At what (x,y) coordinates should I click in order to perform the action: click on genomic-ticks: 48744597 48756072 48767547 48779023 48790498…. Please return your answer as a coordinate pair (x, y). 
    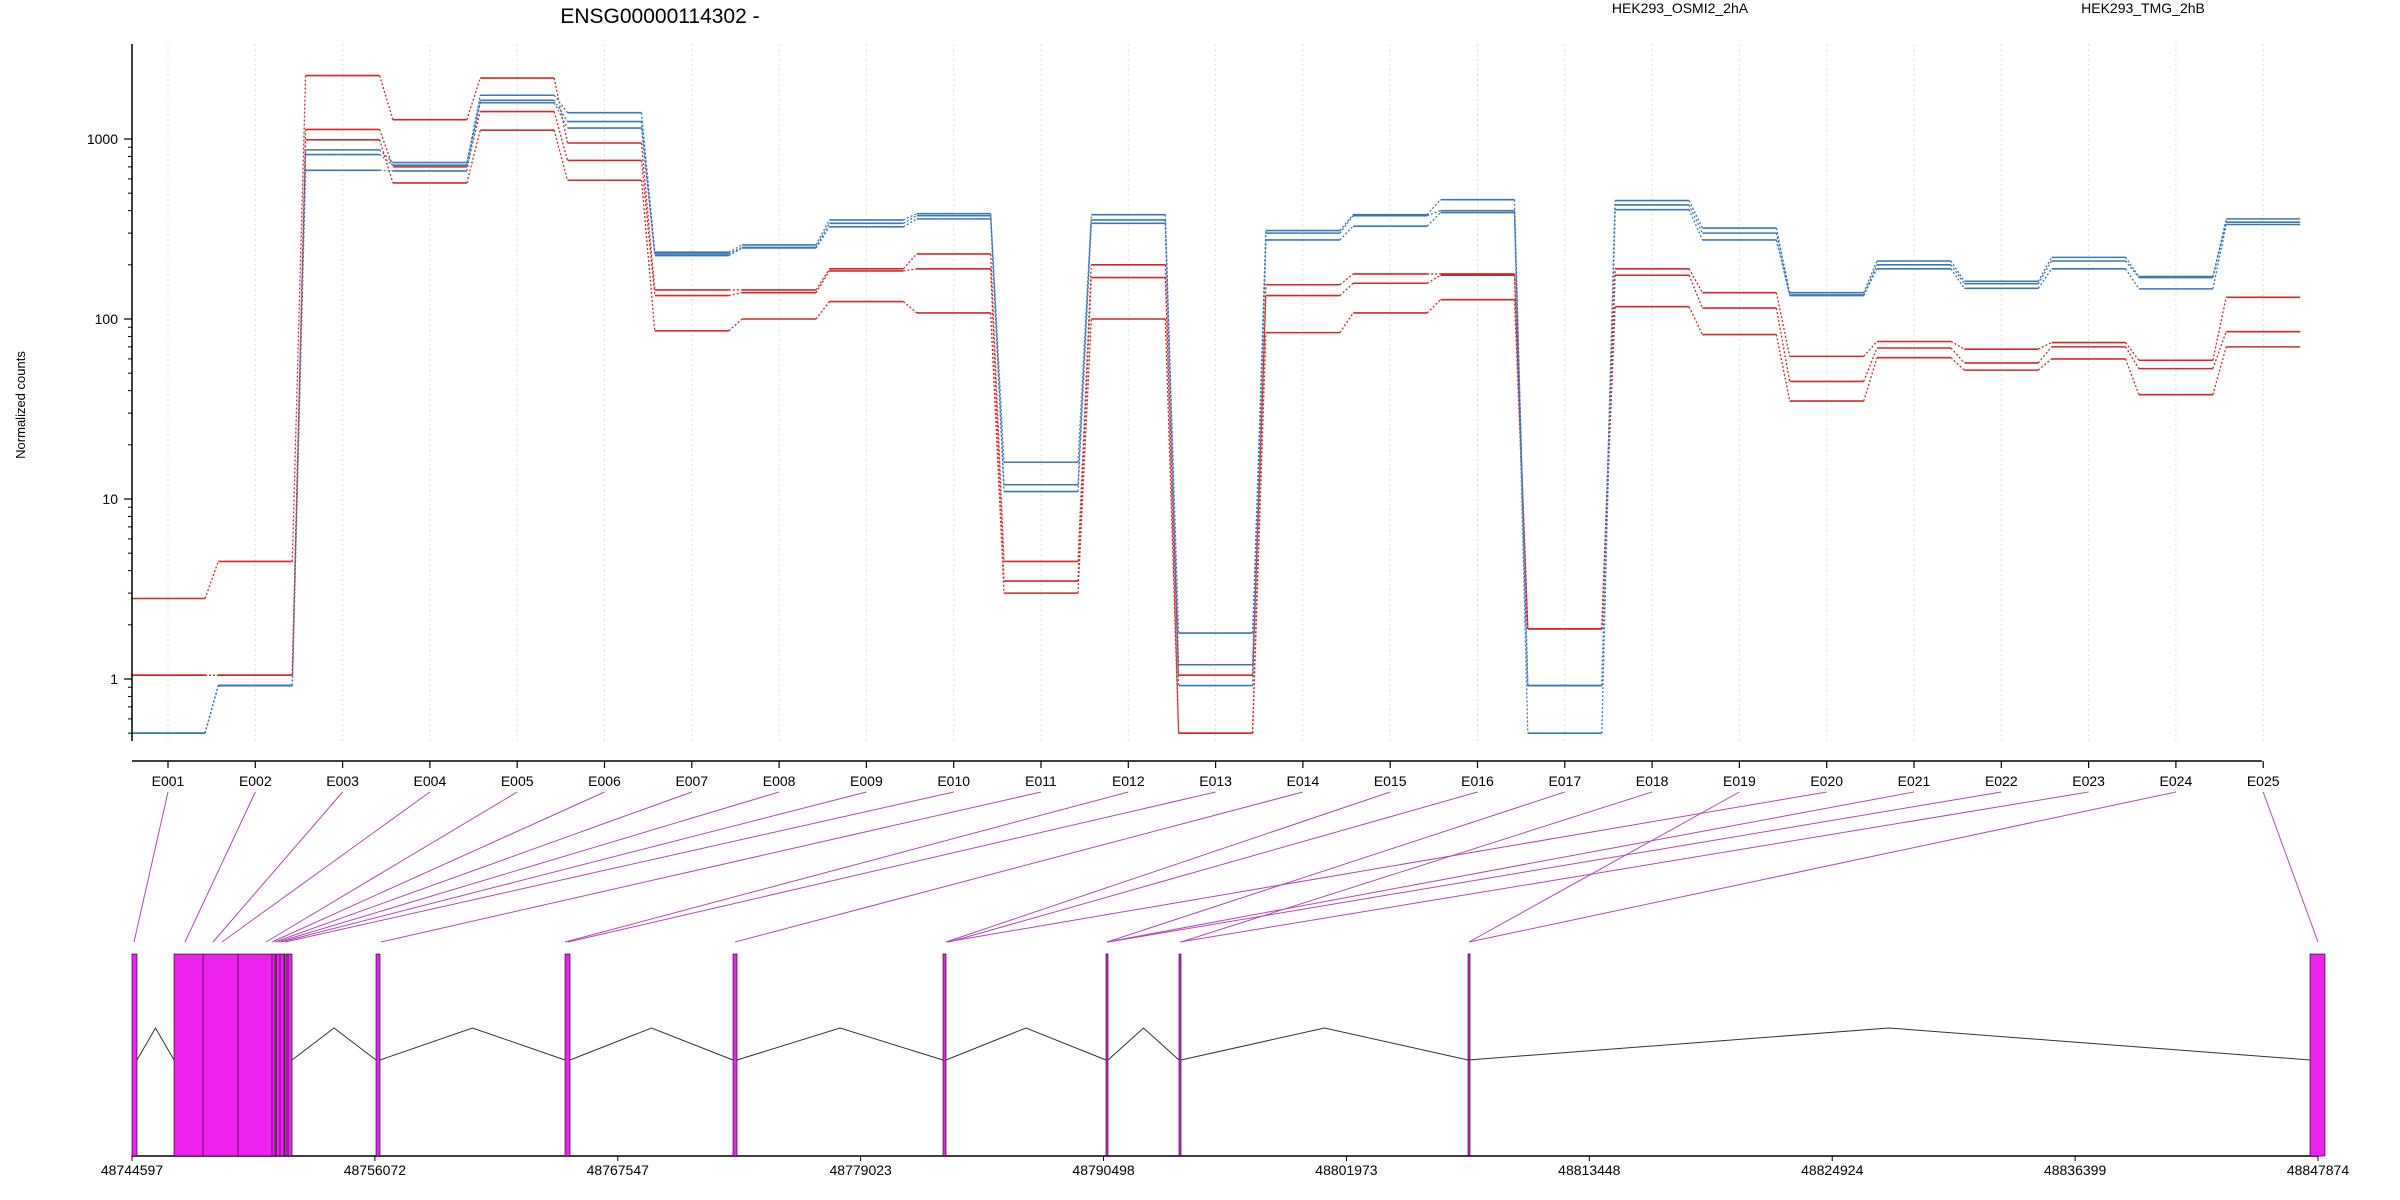
    Looking at the image, I should click on (1225, 1167).